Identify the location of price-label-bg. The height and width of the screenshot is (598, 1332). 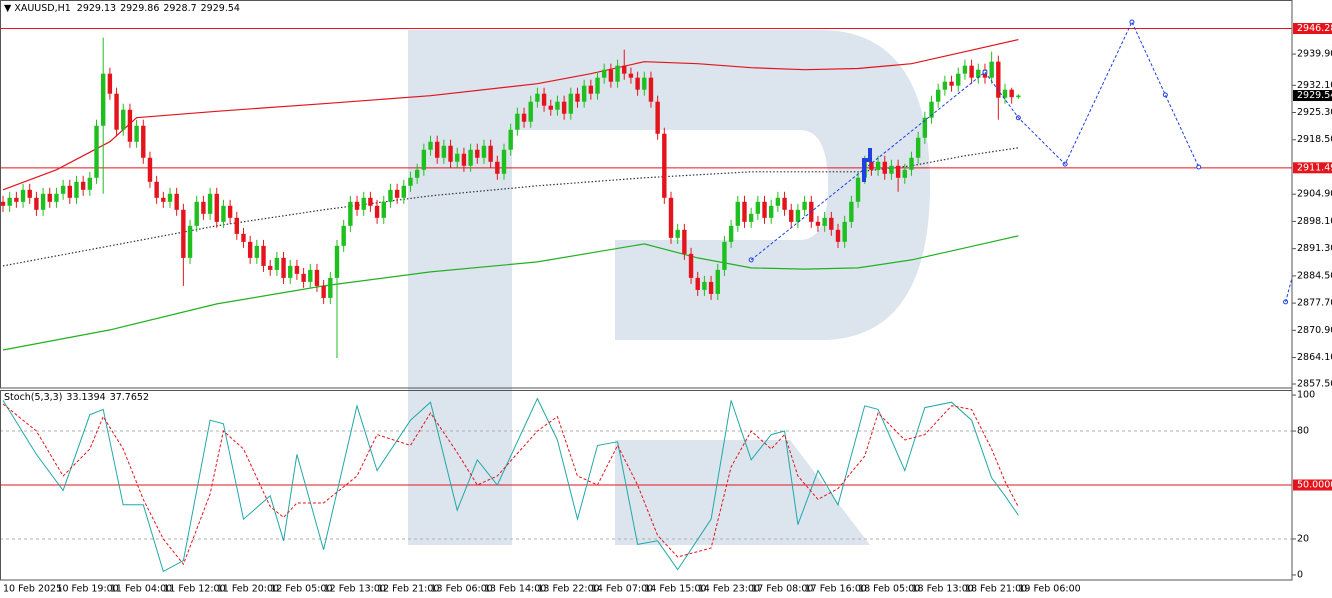
(1312, 96).